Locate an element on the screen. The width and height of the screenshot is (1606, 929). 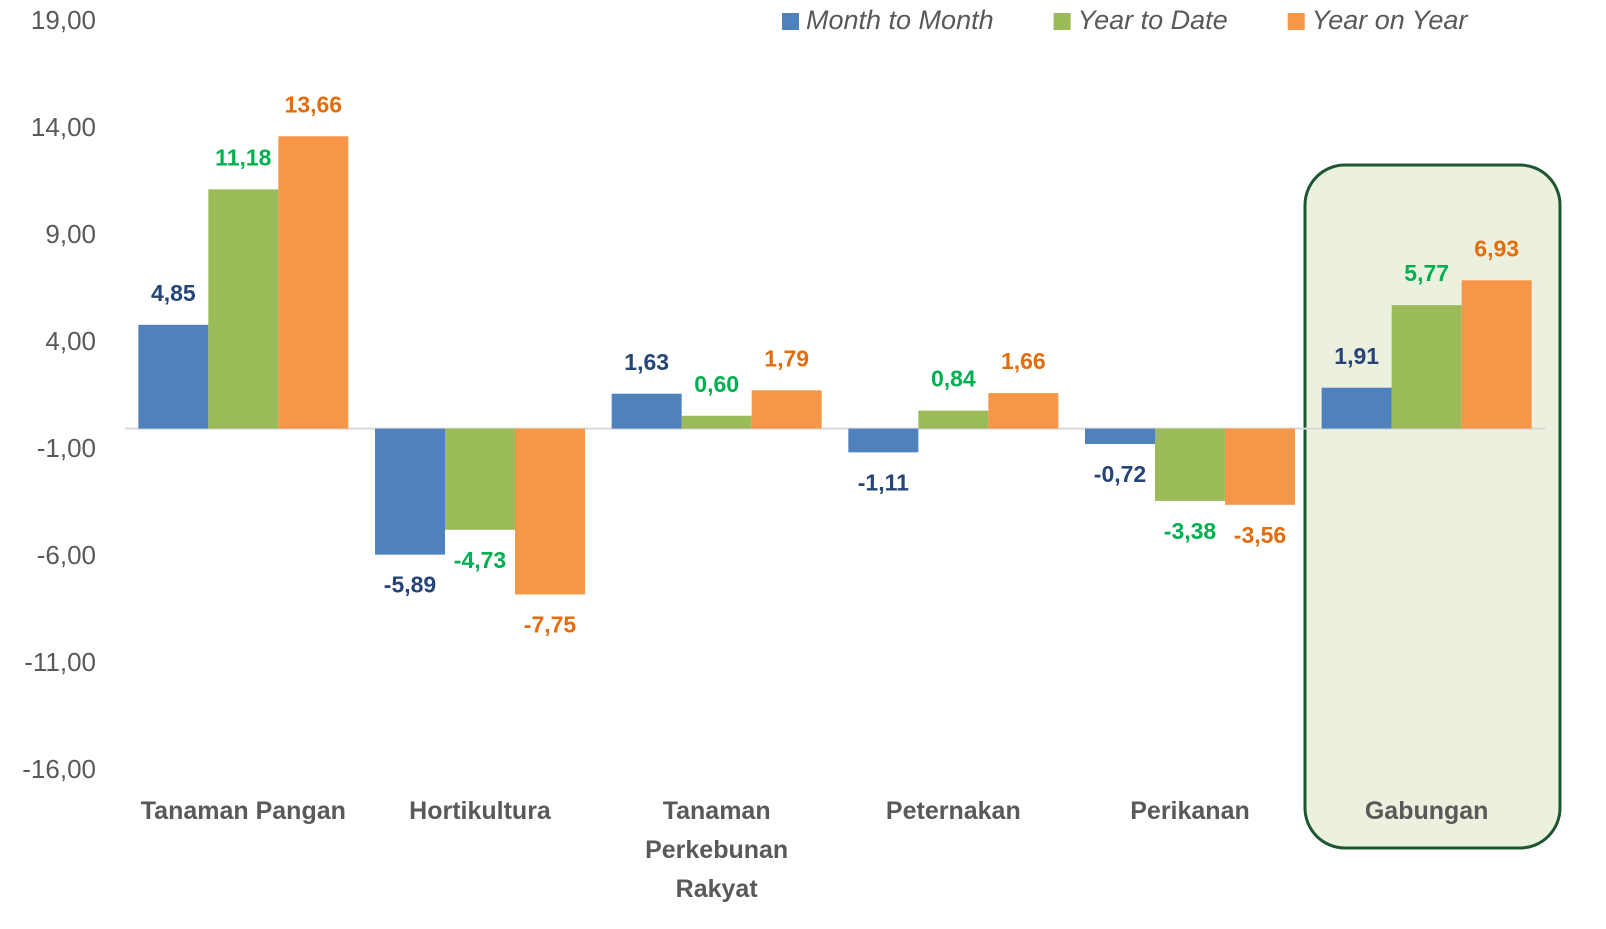
data-label: -7,75 is located at coordinates (550, 625).